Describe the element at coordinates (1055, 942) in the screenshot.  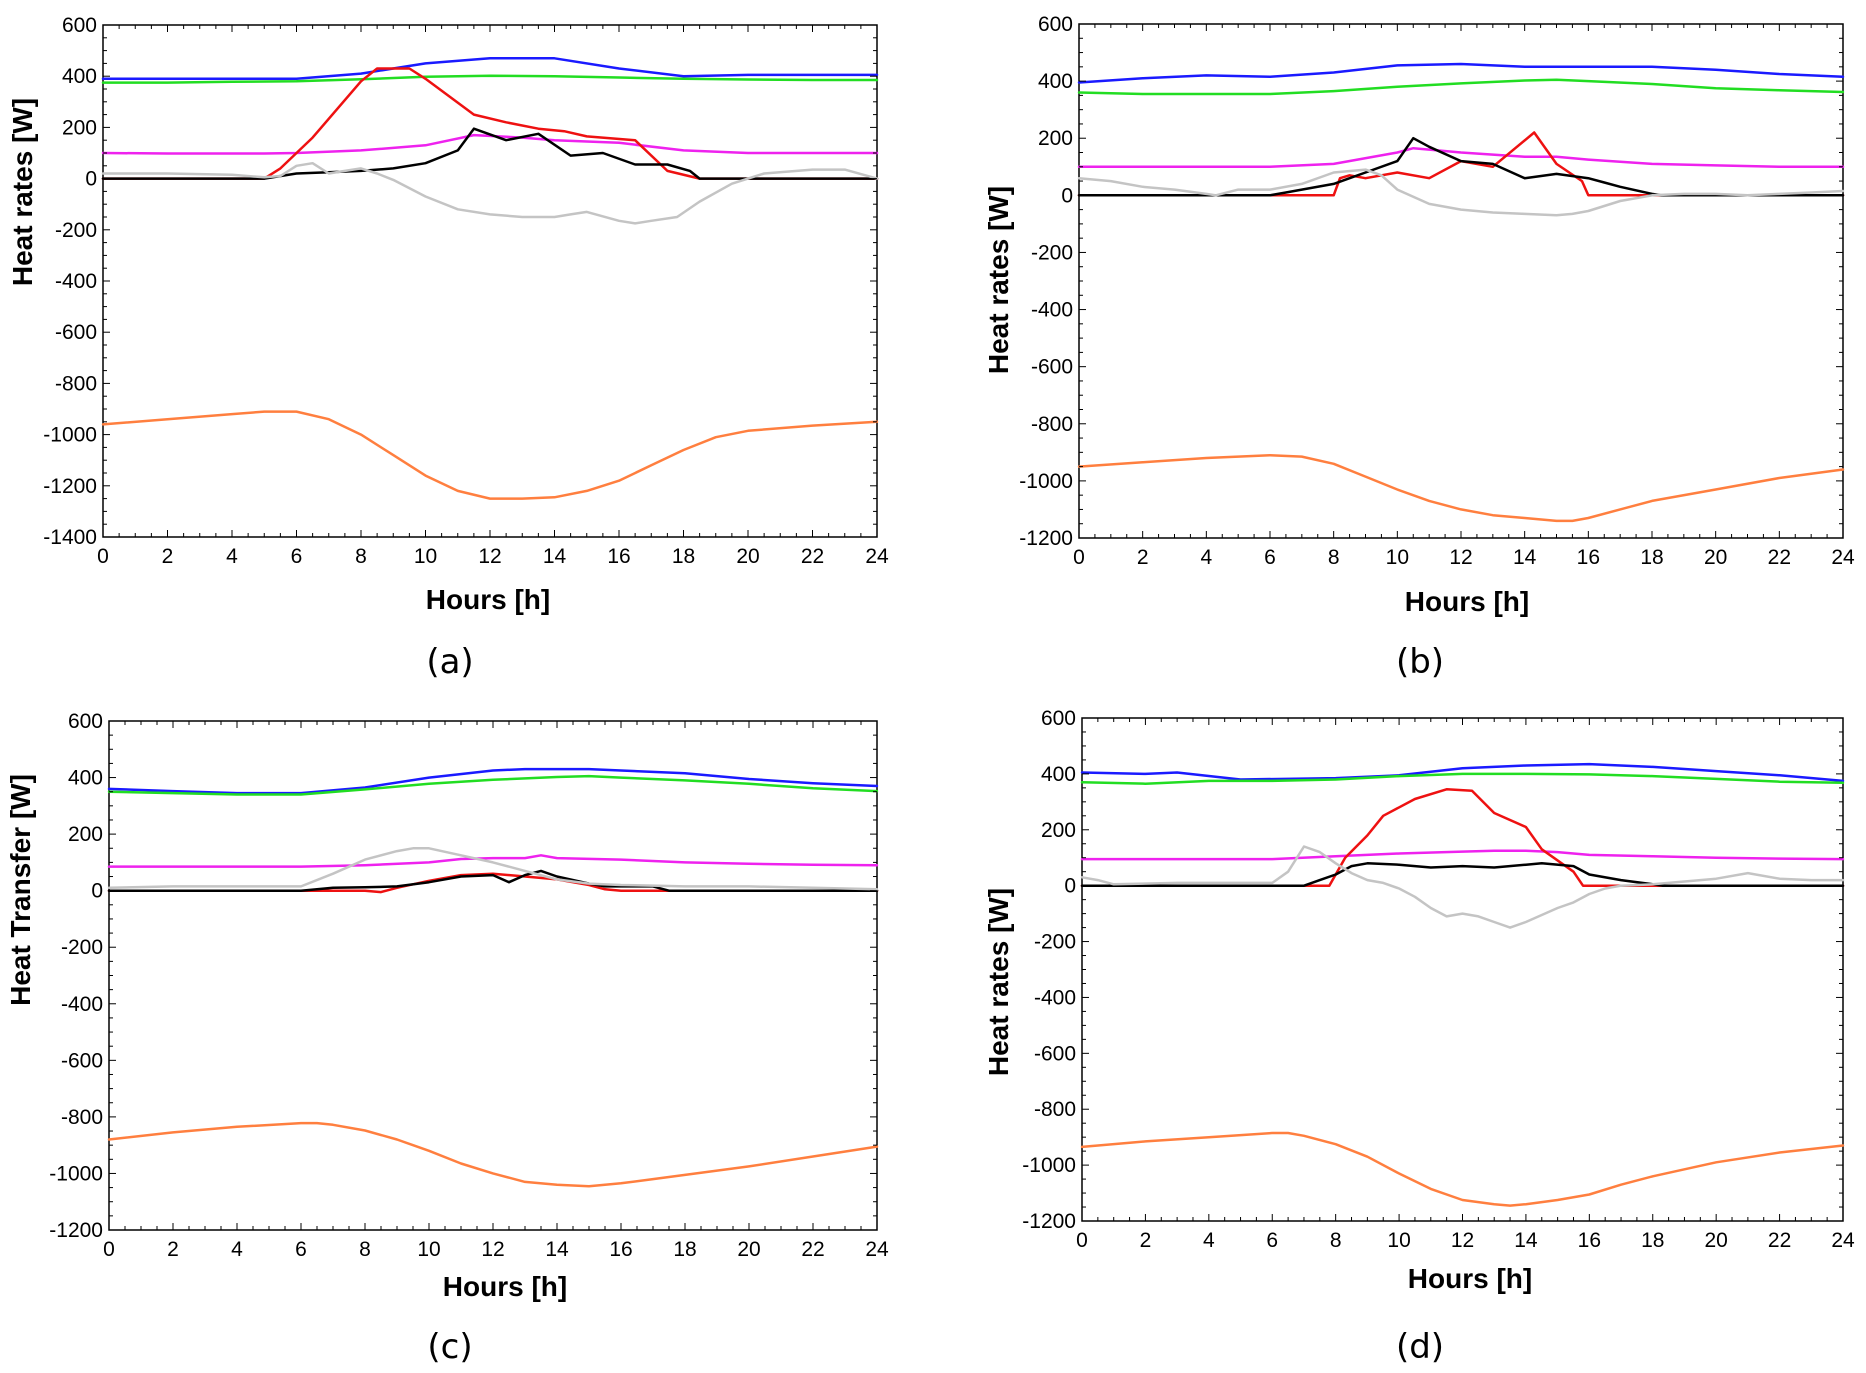
I see `panel-d-ytick-label: -200` at that location.